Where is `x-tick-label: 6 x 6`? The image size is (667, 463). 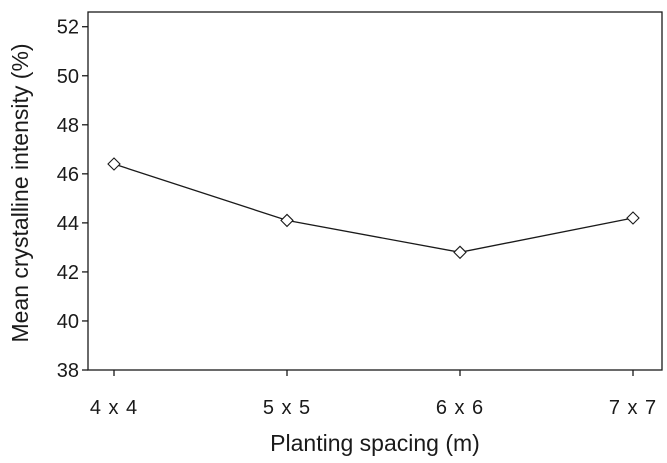
x-tick-label: 6 x 6 is located at coordinates (460, 408).